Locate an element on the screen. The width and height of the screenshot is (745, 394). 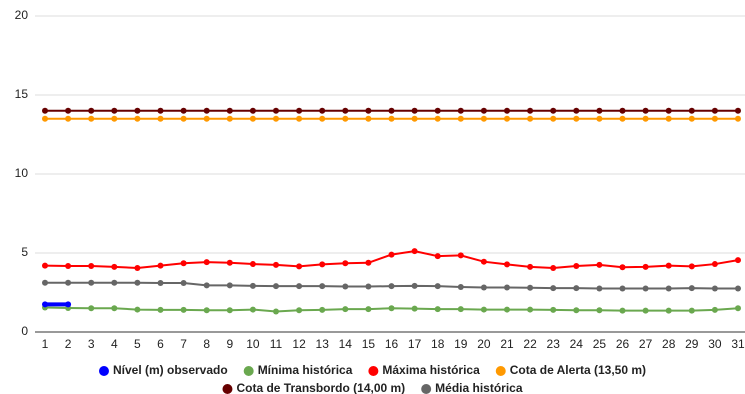
x-tick-label: 31 is located at coordinates (738, 344).